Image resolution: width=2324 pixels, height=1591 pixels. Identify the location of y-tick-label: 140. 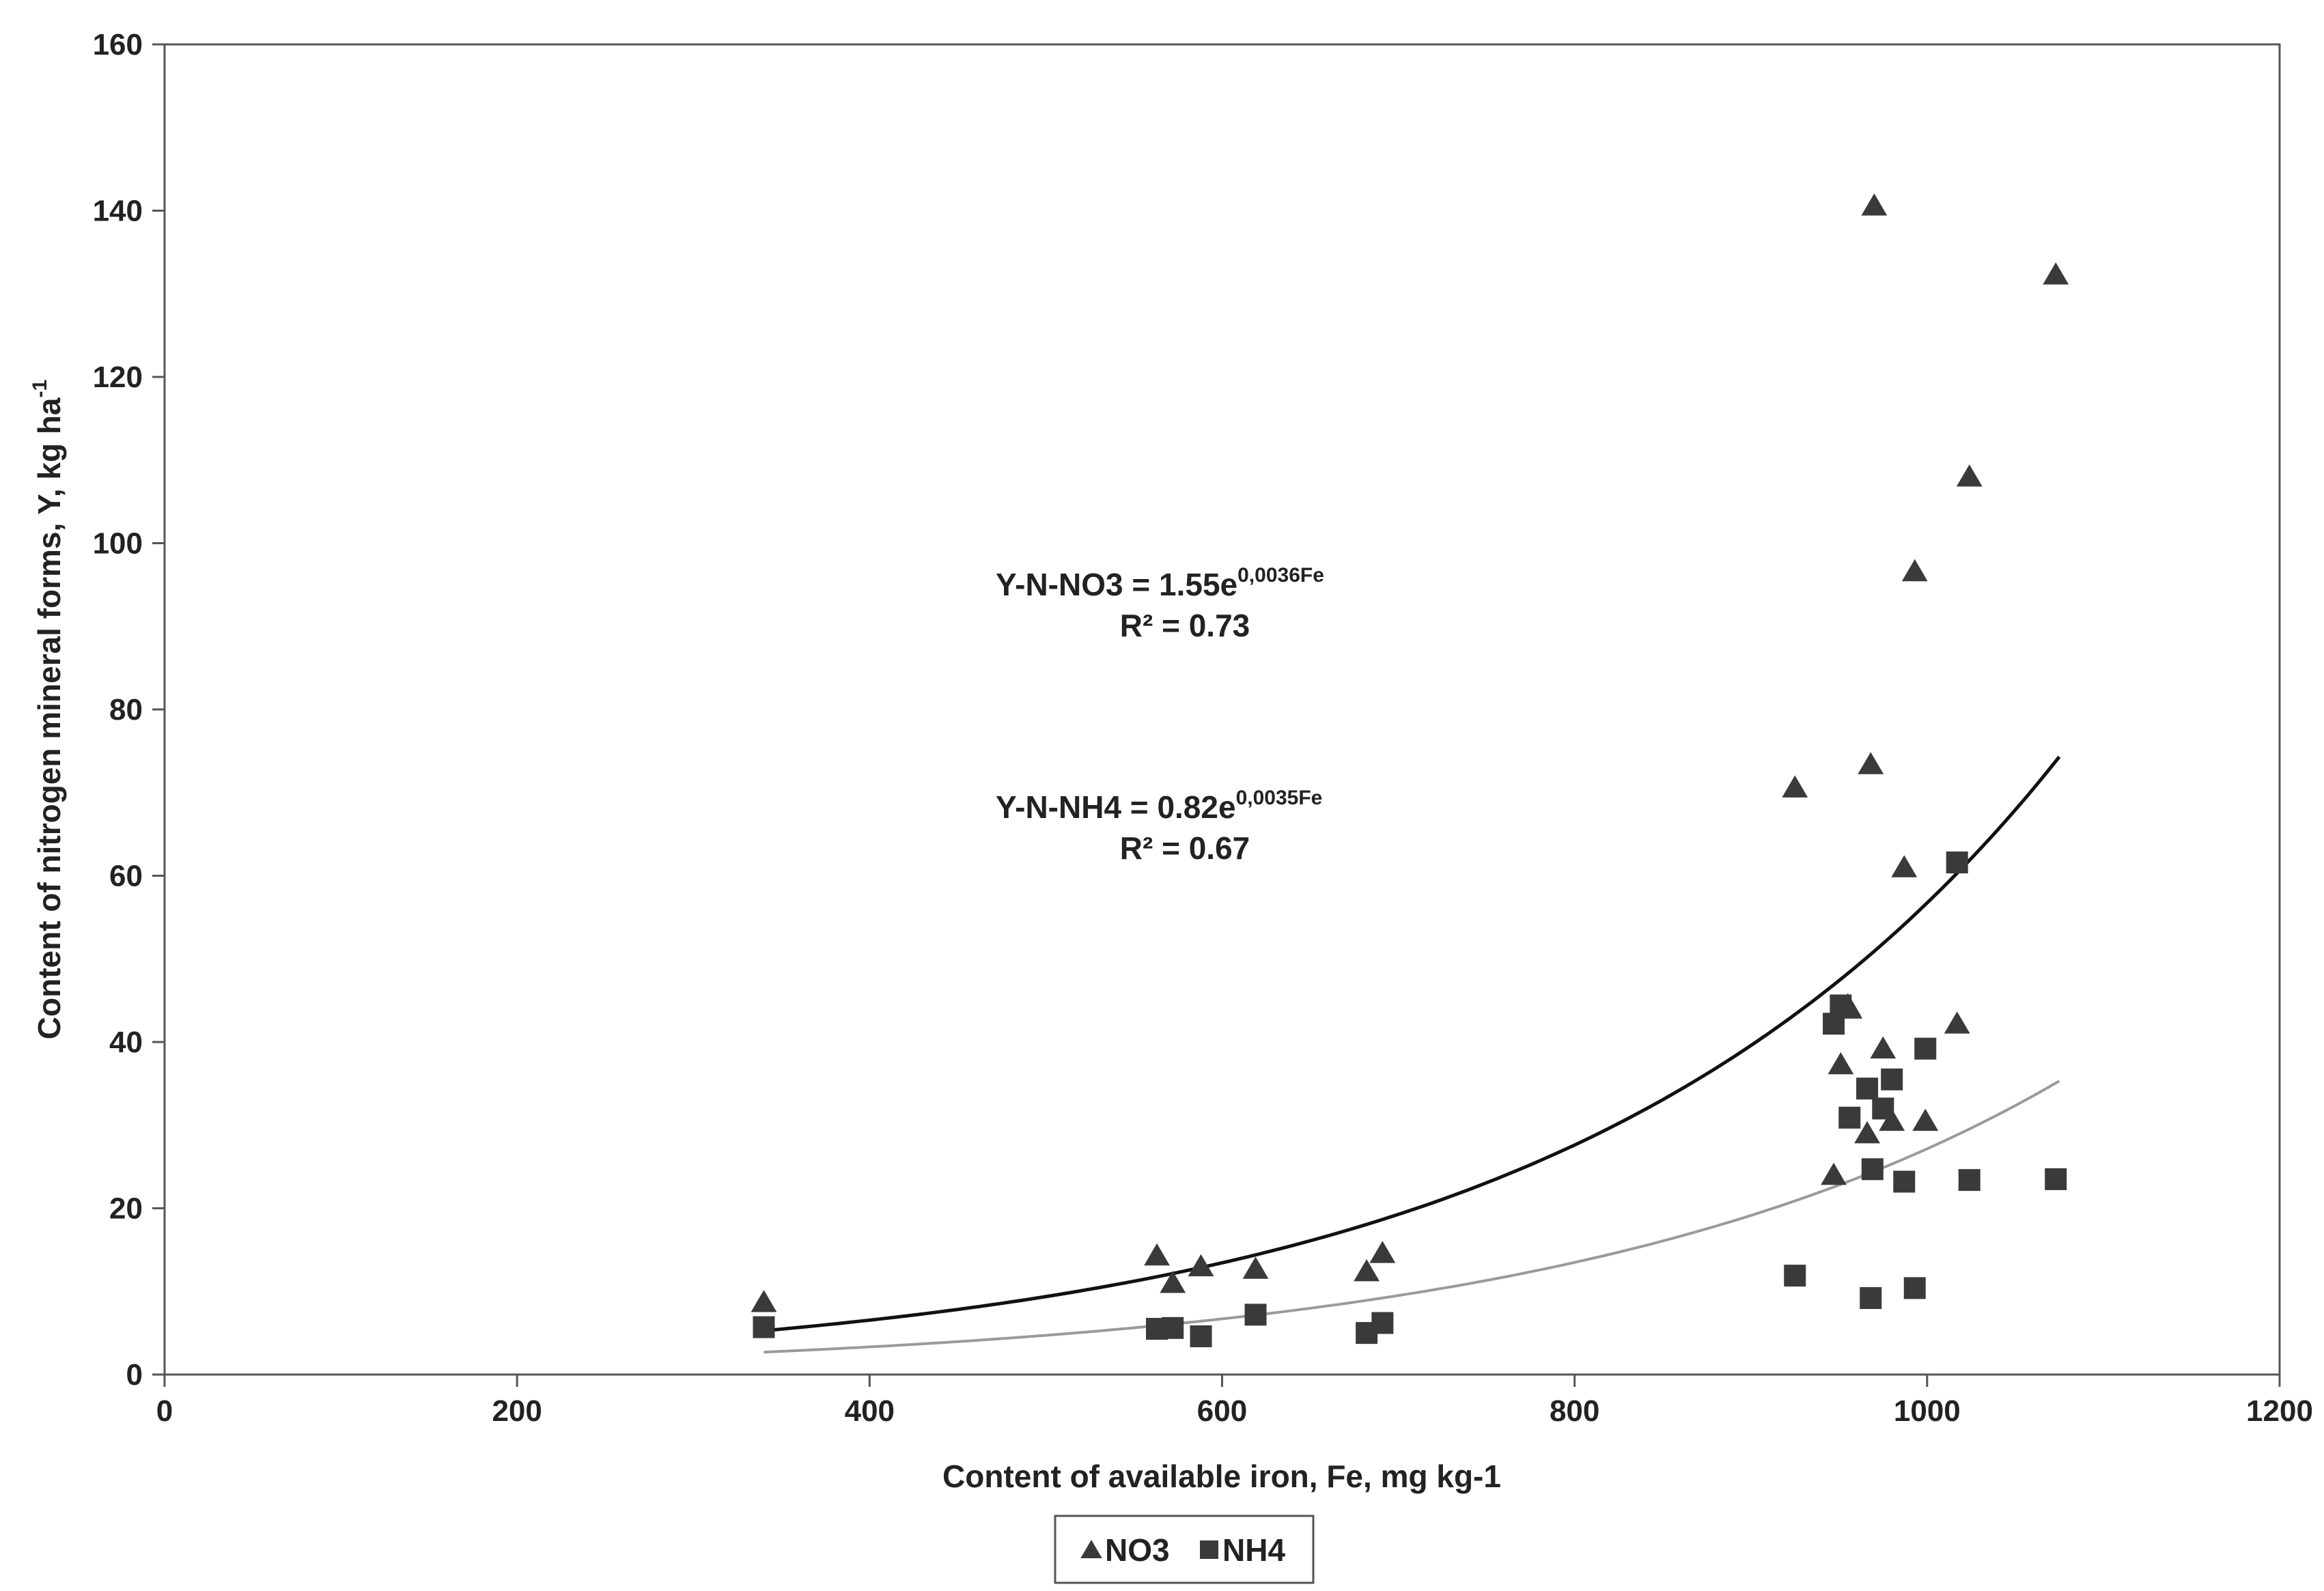
(118, 212).